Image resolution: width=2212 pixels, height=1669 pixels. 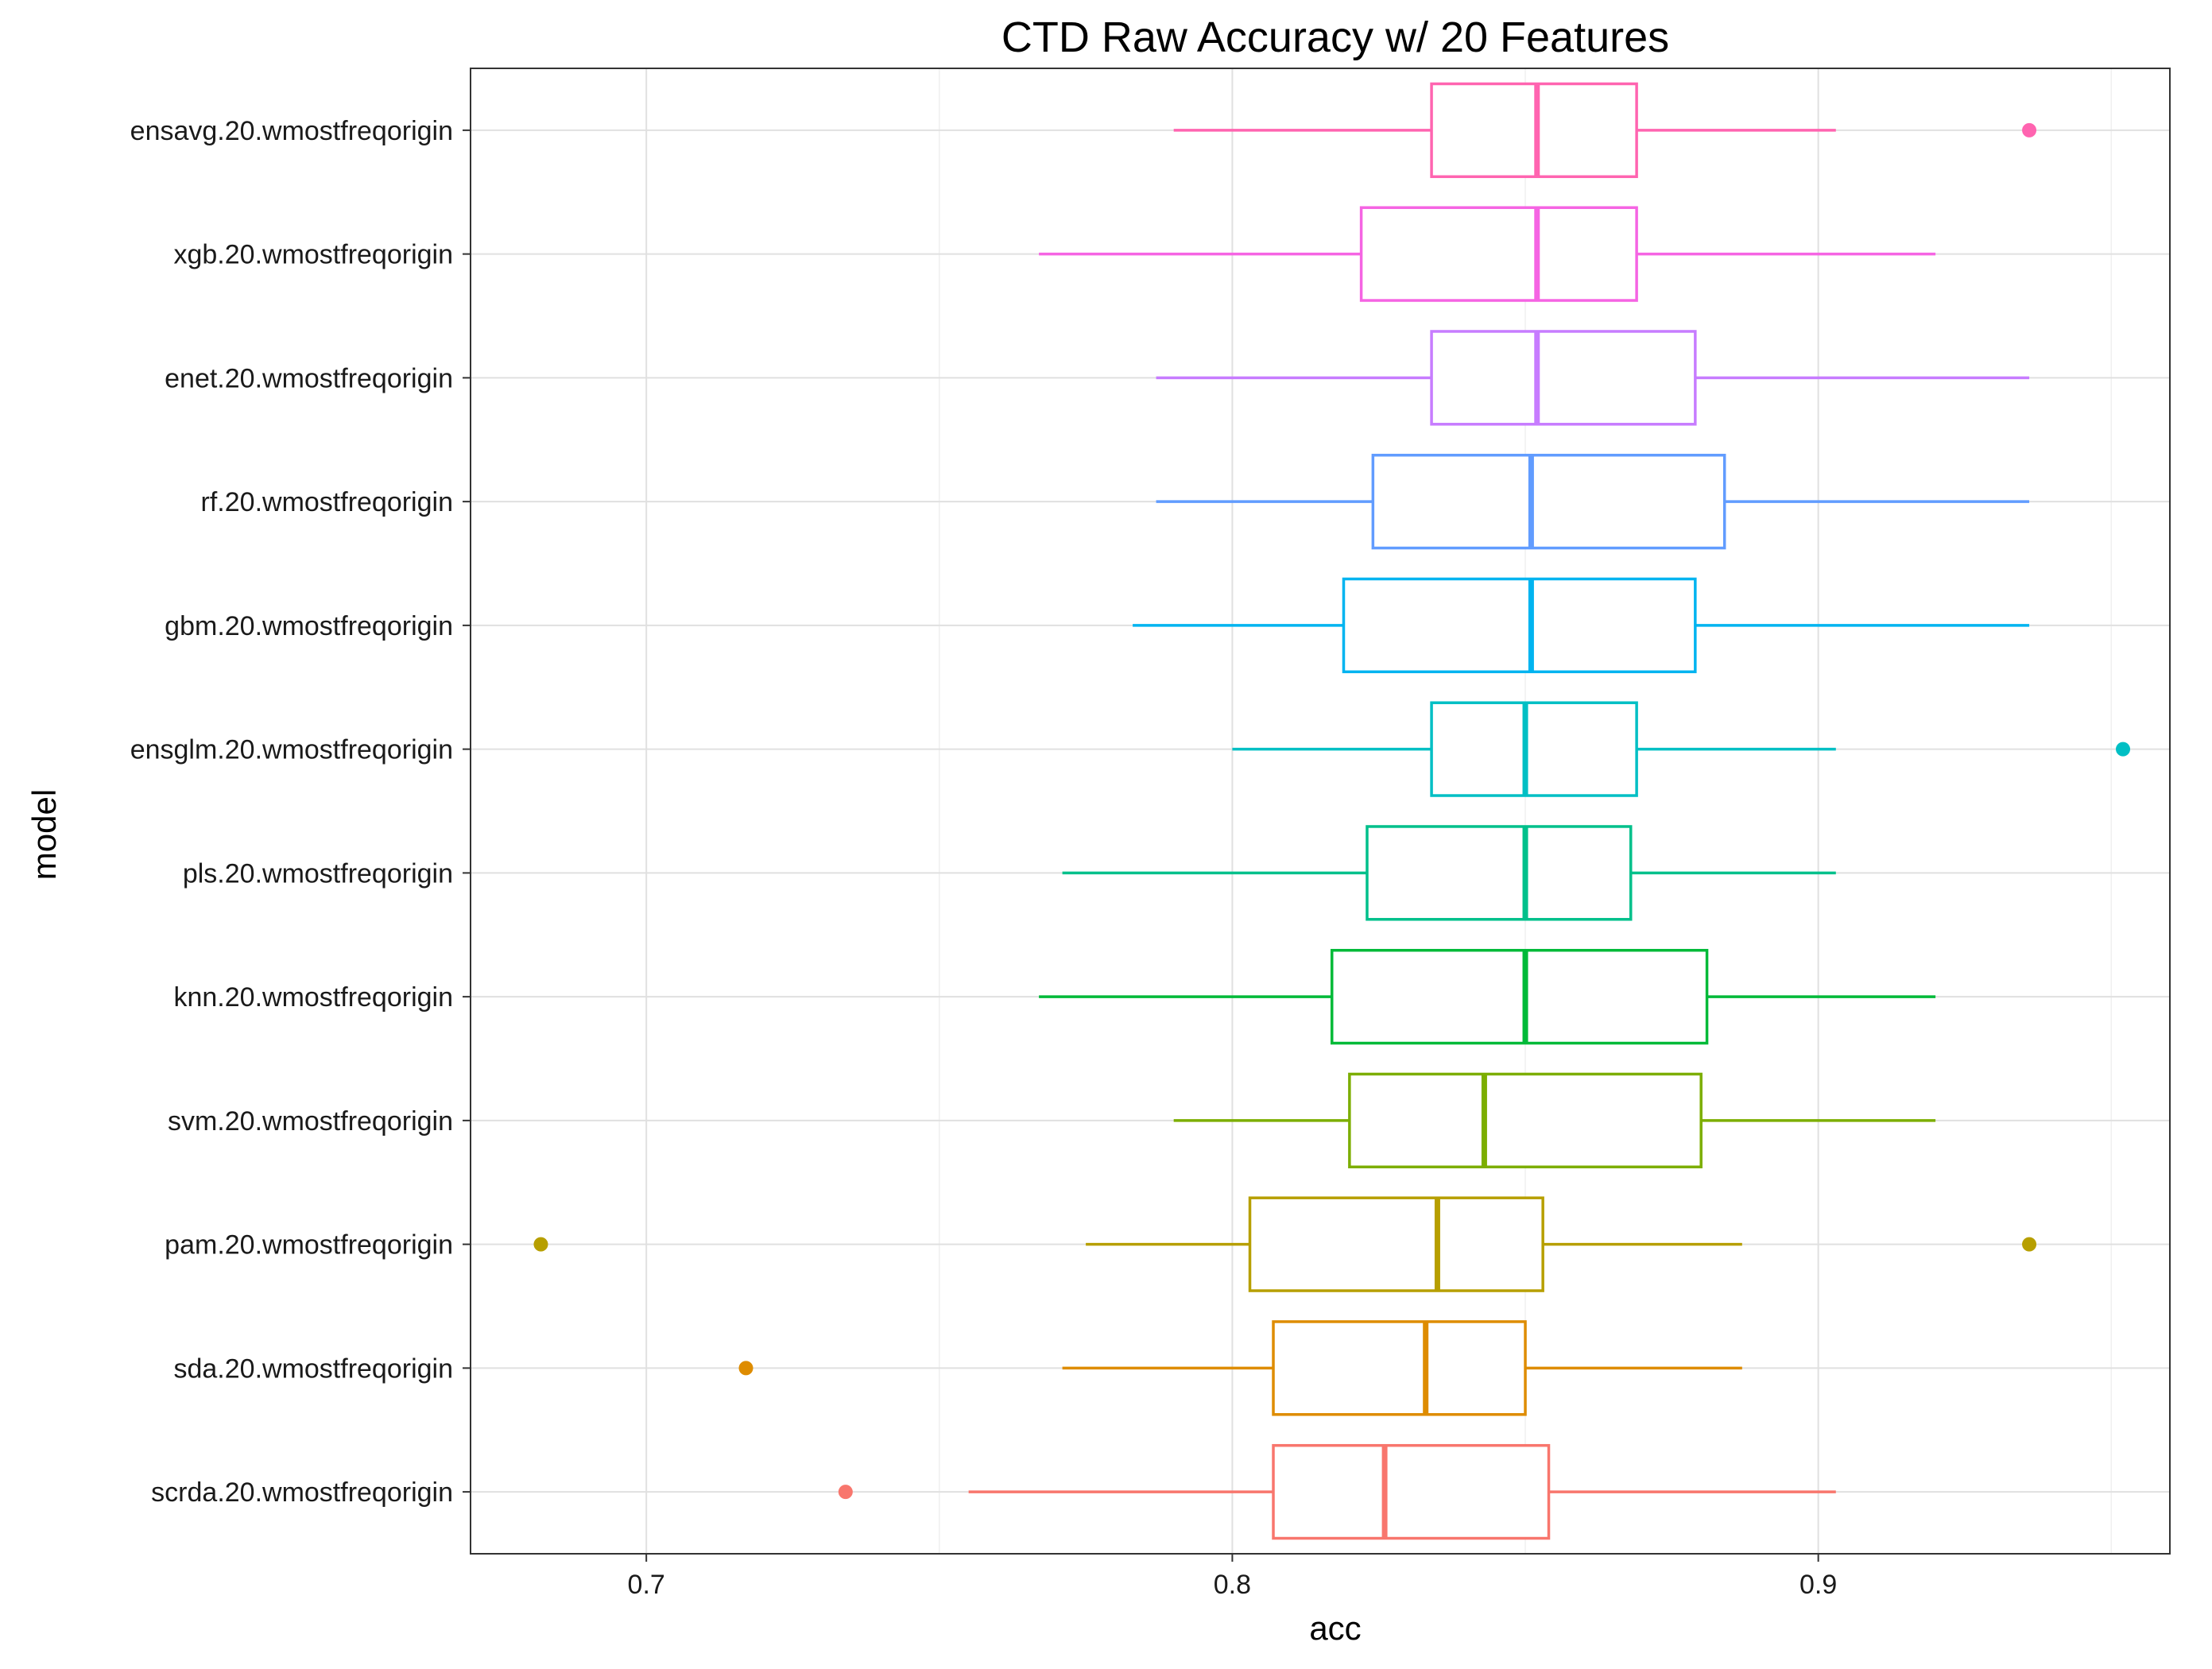 What do you see at coordinates (647, 1585) in the screenshot?
I see `x-tick-label: 0.7` at bounding box center [647, 1585].